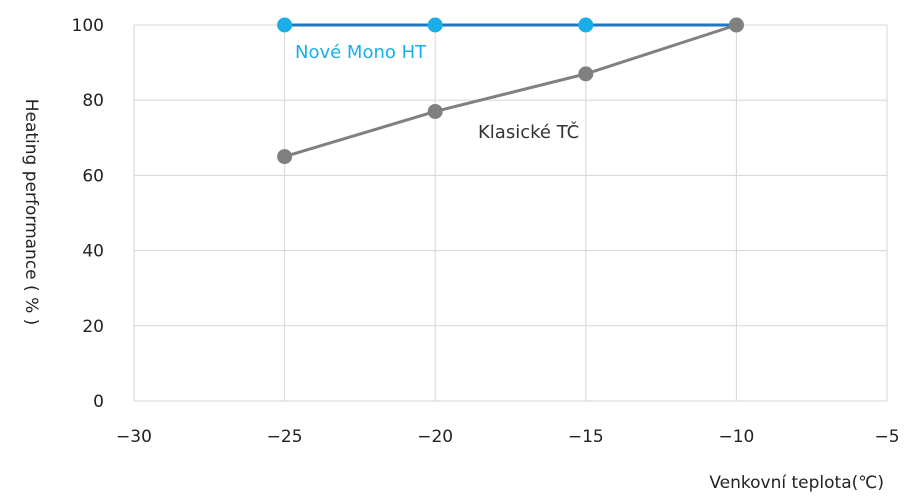 This screenshot has width=905, height=497. What do you see at coordinates (134, 437) in the screenshot?
I see `x-tick-label: −30` at bounding box center [134, 437].